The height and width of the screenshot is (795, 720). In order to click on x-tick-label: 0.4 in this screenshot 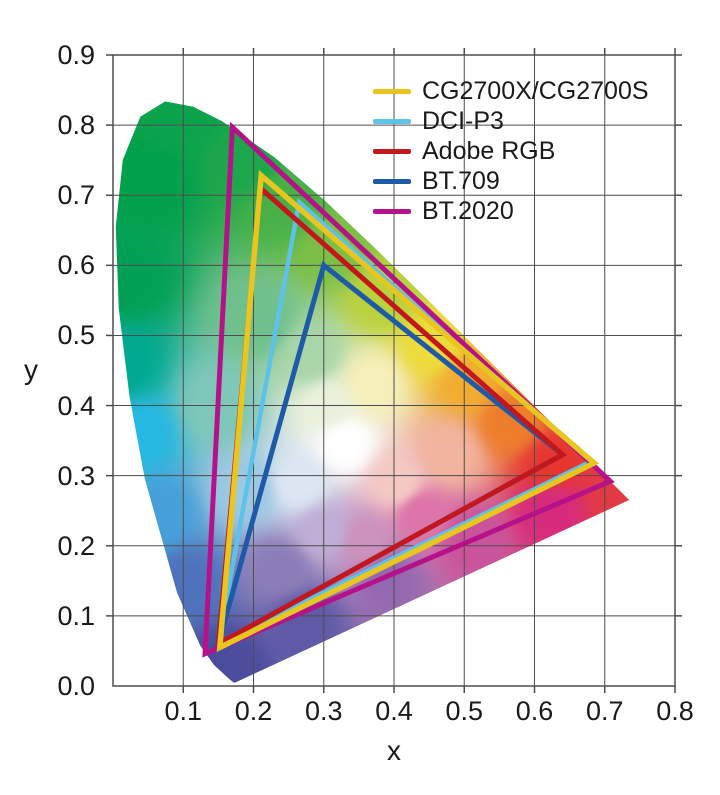, I will do `click(394, 711)`.